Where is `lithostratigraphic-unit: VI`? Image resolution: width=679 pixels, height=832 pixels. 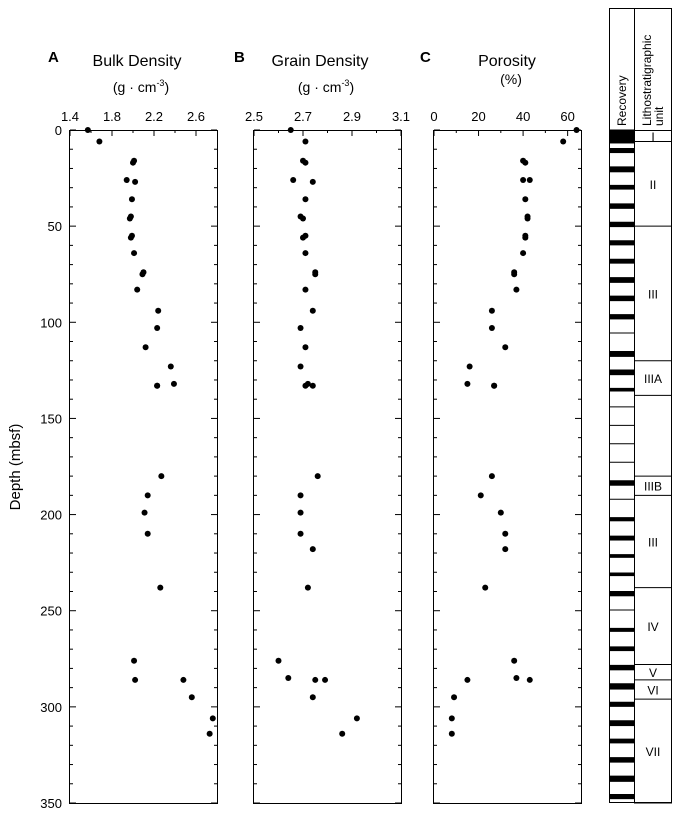
lithostratigraphic-unit: VI is located at coordinates (652, 691).